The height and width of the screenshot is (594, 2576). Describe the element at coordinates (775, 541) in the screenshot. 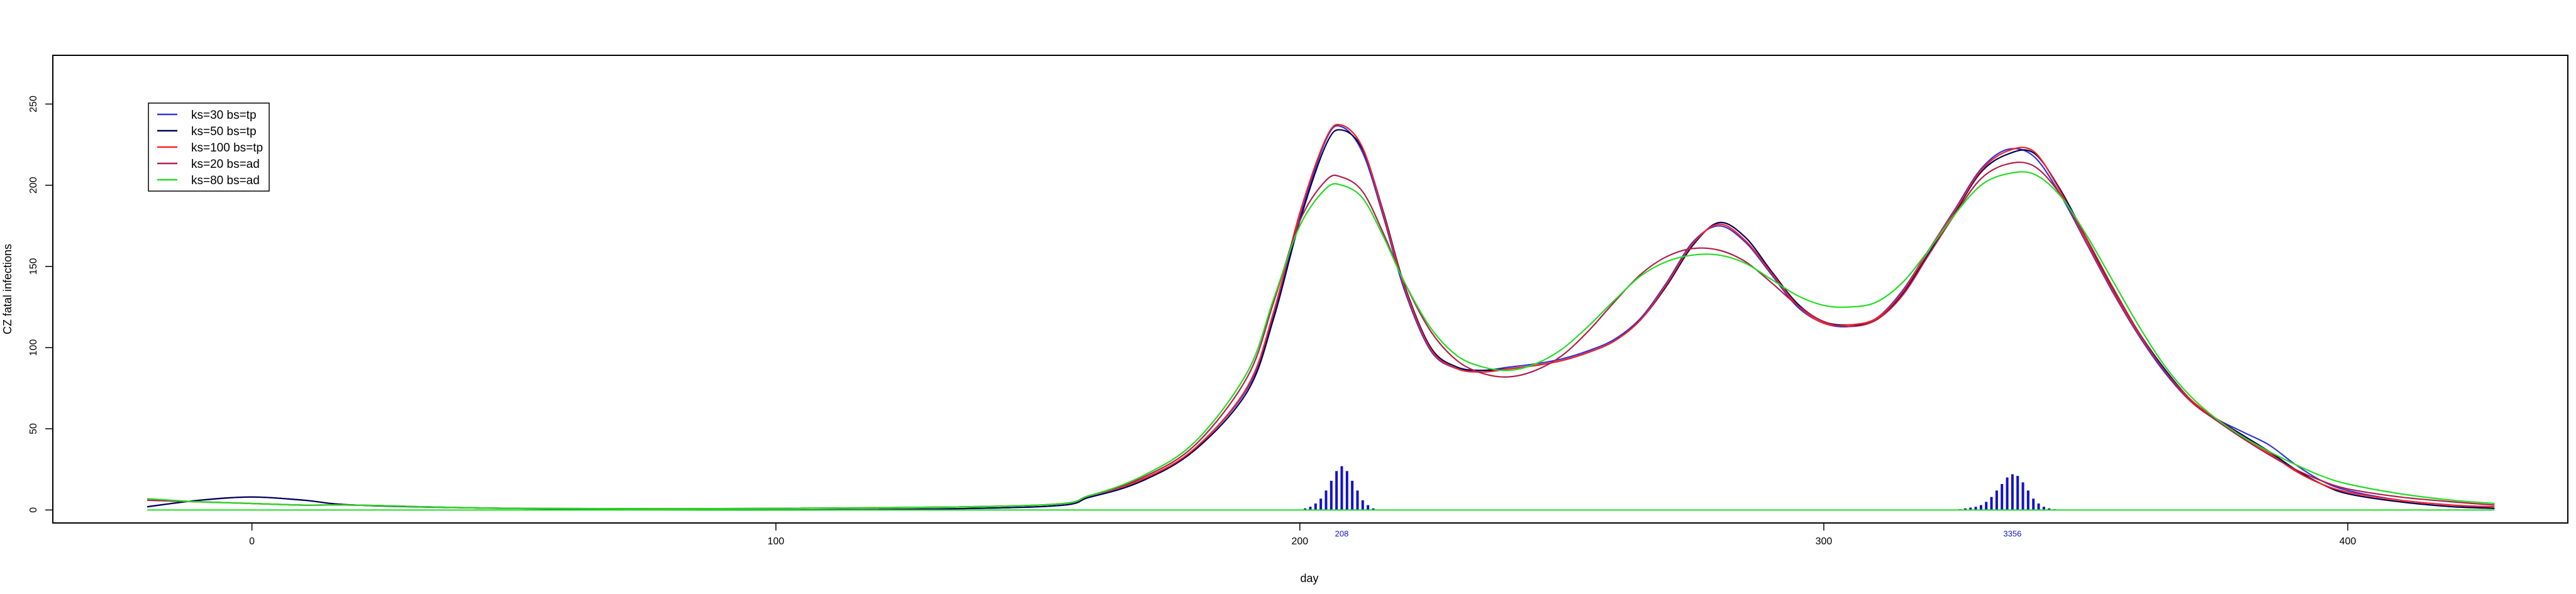

I see `x-tick-label: 100` at that location.